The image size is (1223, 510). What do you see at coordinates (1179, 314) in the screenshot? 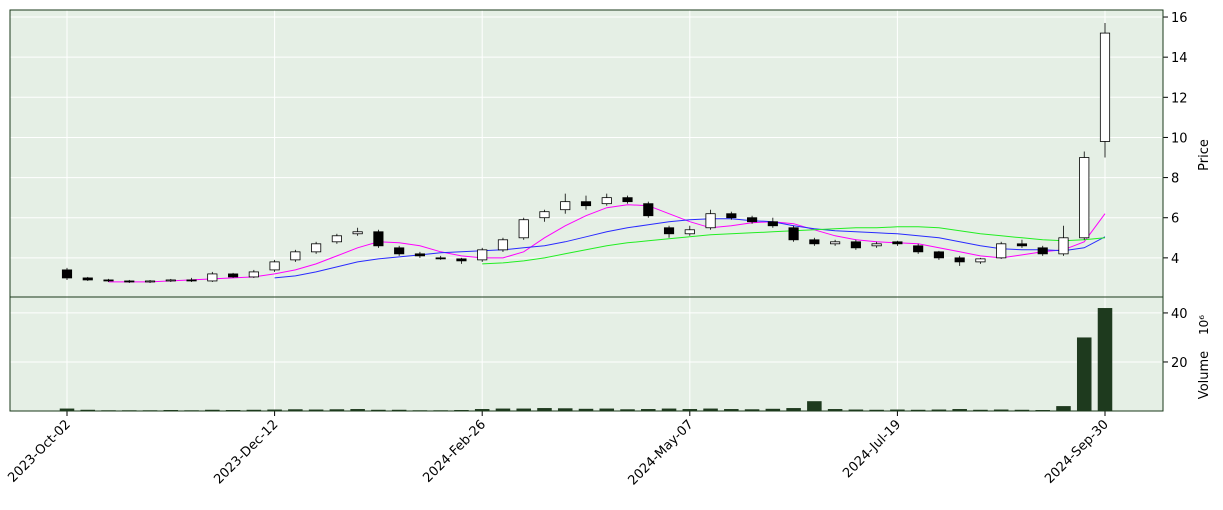
I see `y-tick-label: 40` at bounding box center [1179, 314].